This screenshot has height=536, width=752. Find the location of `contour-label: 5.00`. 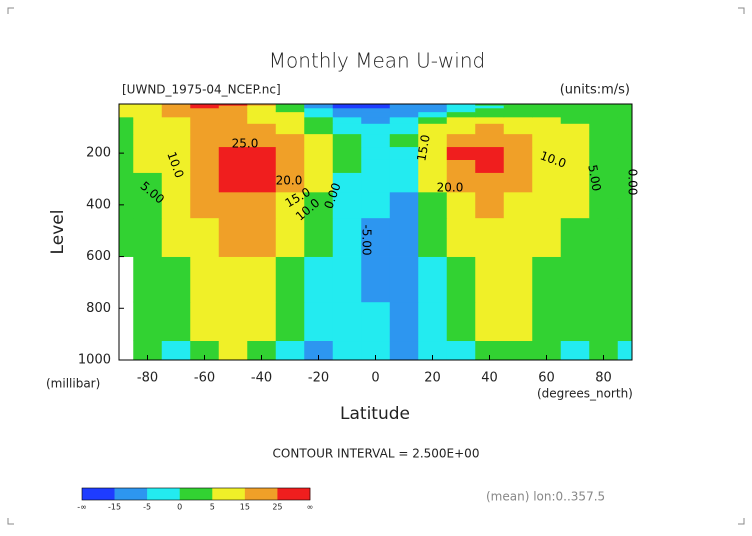

contour-label: 5.00 is located at coordinates (594, 178).